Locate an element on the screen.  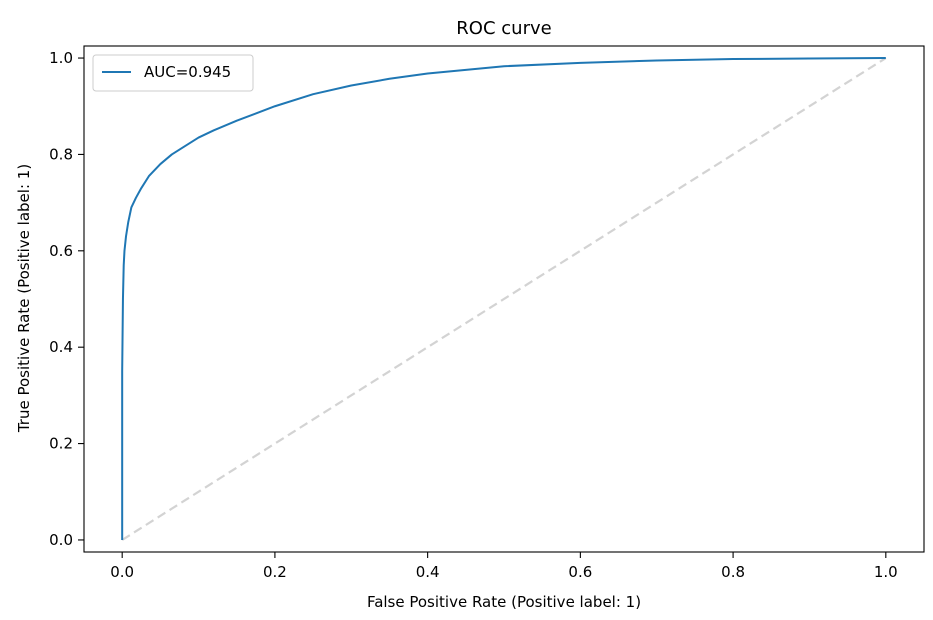
legend-label: AUC=0.945 is located at coordinates (187, 72).